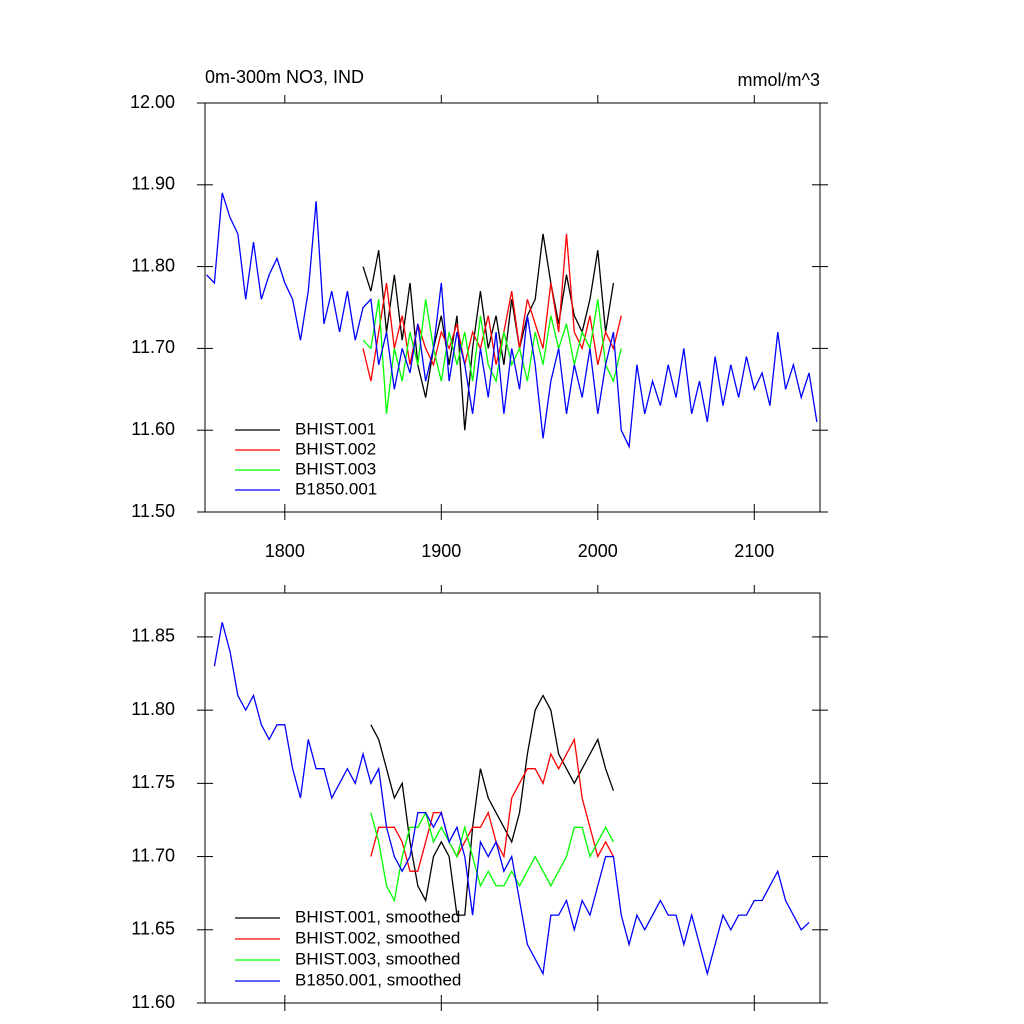 This screenshot has width=1024, height=1024. What do you see at coordinates (335, 428) in the screenshot?
I see `legend-label: BHIST.001` at bounding box center [335, 428].